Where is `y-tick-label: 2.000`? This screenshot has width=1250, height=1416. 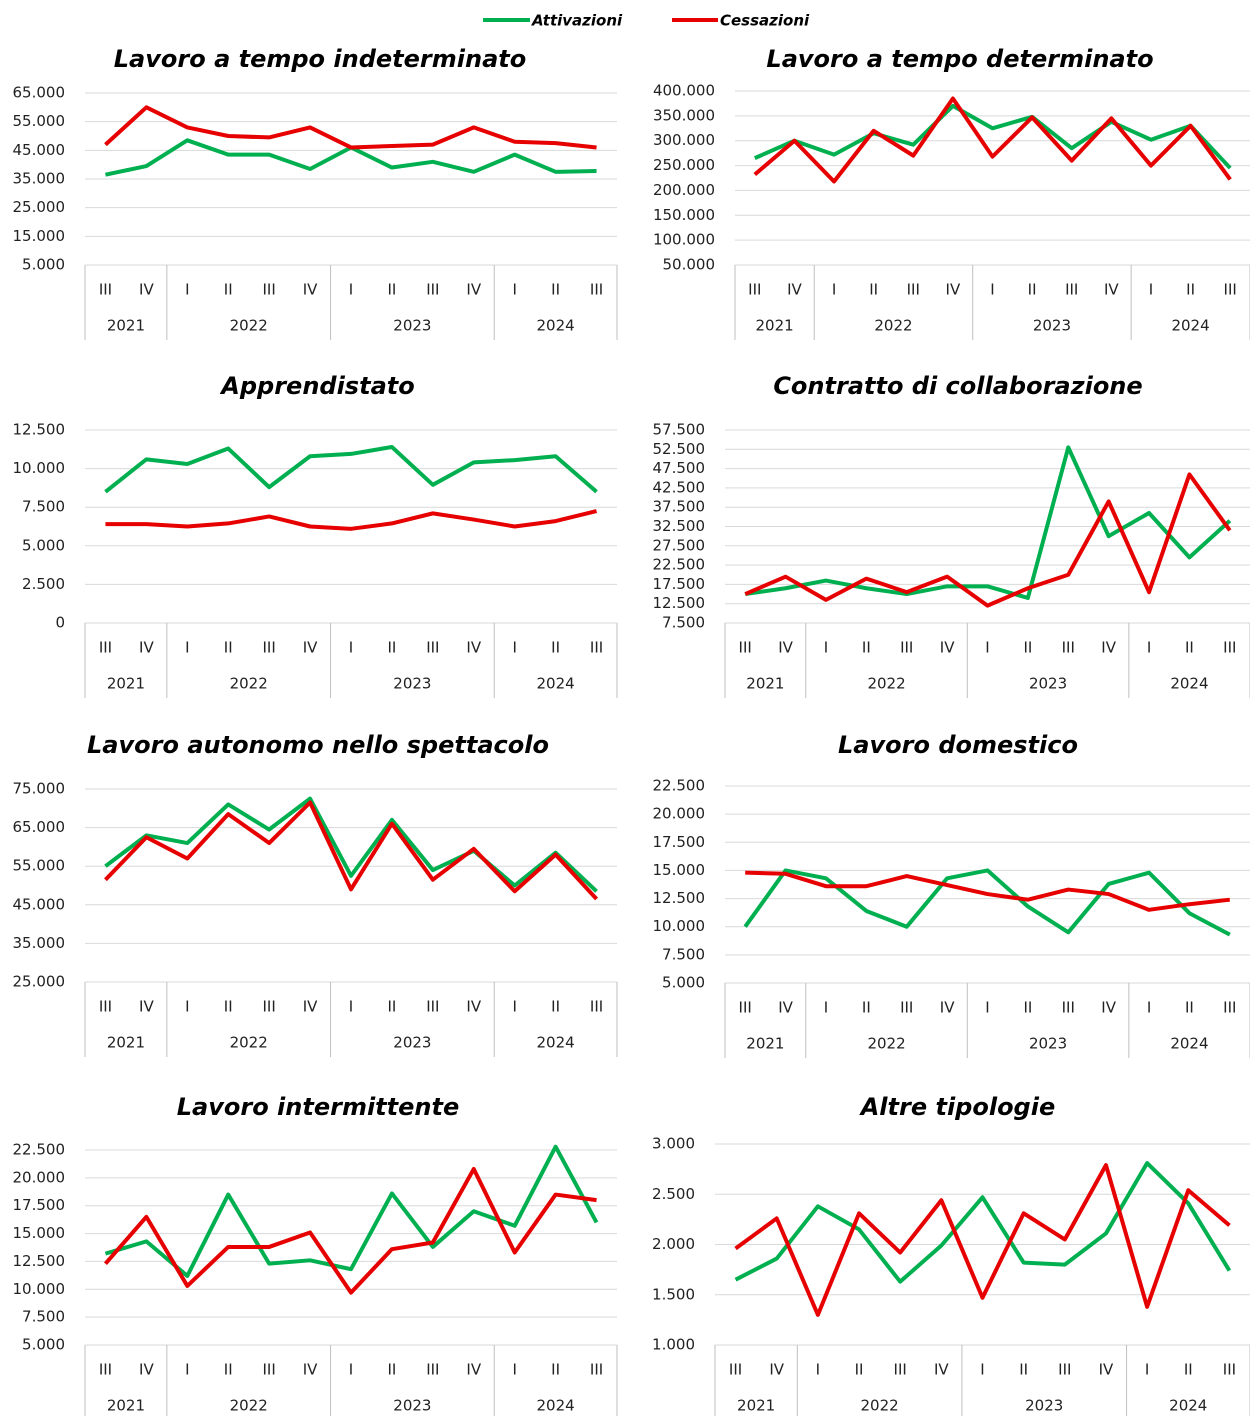 y-tick-label: 2.000 is located at coordinates (673, 1244).